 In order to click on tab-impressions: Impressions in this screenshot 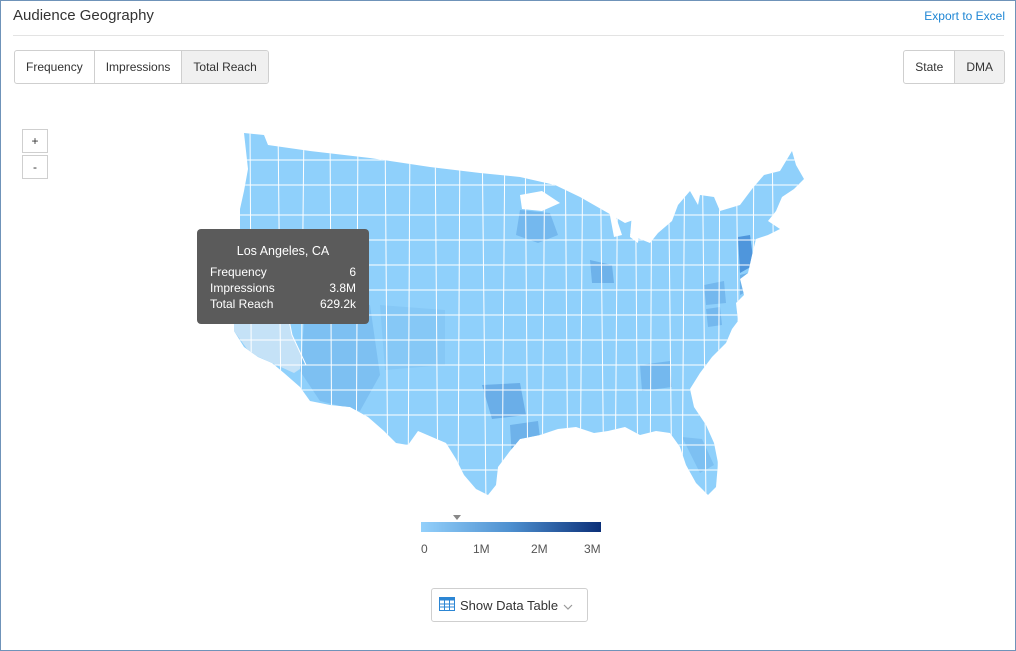, I will do `click(139, 67)`.